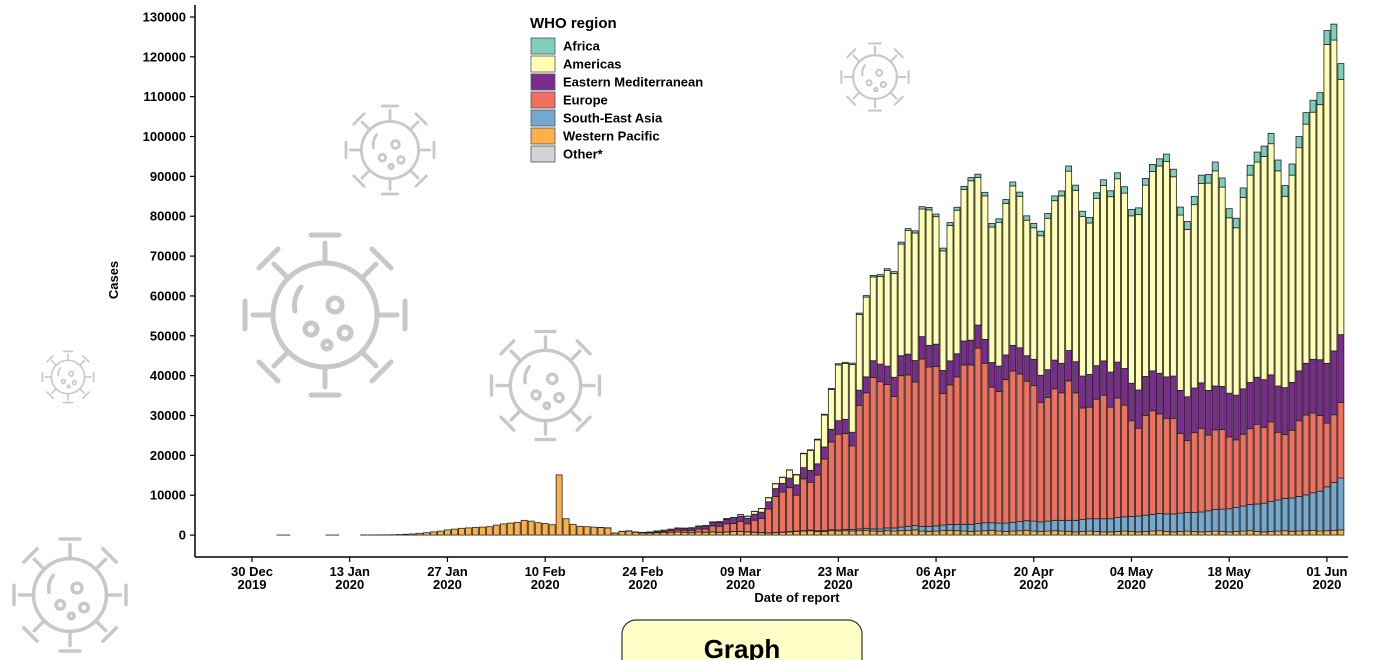 Image resolution: width=1382 pixels, height=660 pixels. I want to click on x-tick-label: 13 Jan 2020, so click(349, 578).